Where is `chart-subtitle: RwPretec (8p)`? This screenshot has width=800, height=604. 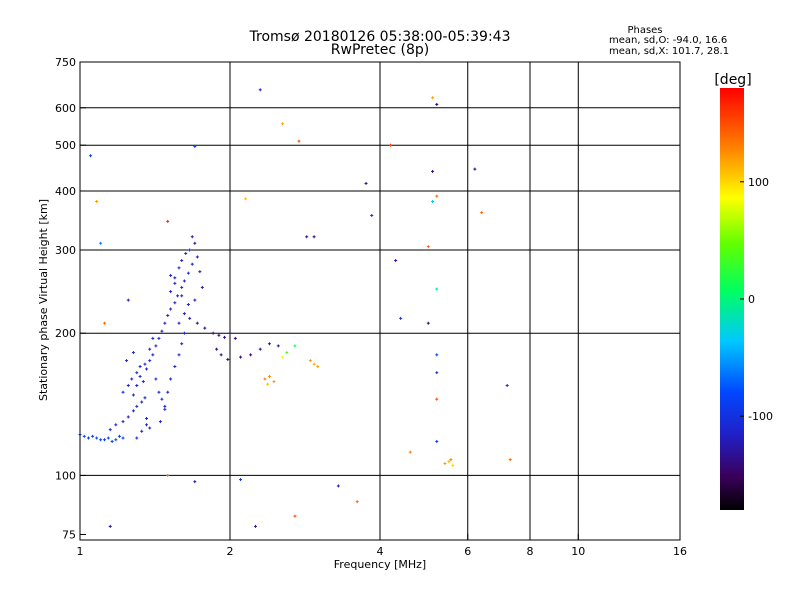
chart-subtitle: RwPretec (8p) is located at coordinates (380, 50).